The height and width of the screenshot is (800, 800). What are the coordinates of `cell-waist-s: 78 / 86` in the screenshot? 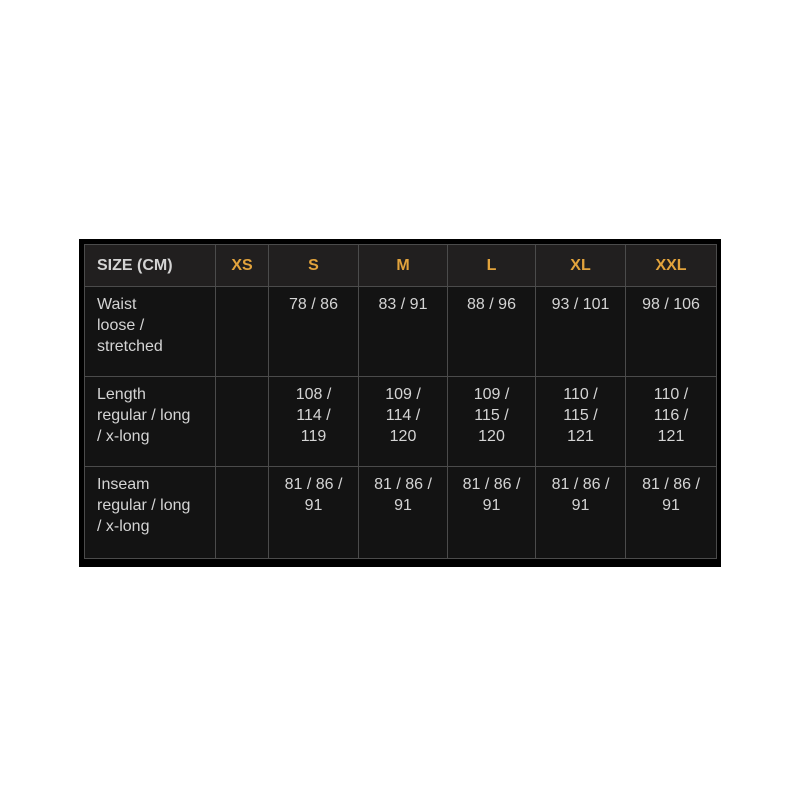 It's located at (313, 331).